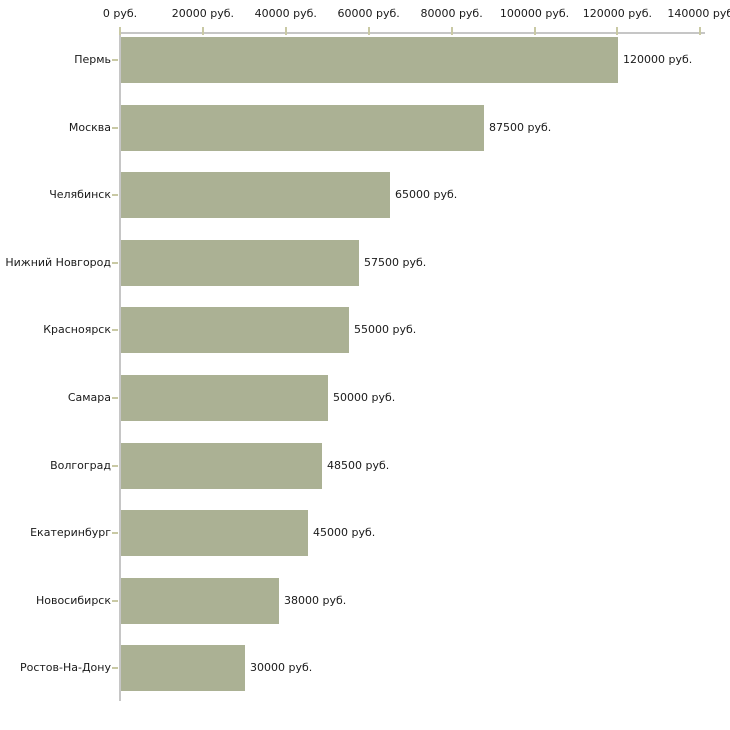  I want to click on value-label: 57500 руб., so click(395, 262).